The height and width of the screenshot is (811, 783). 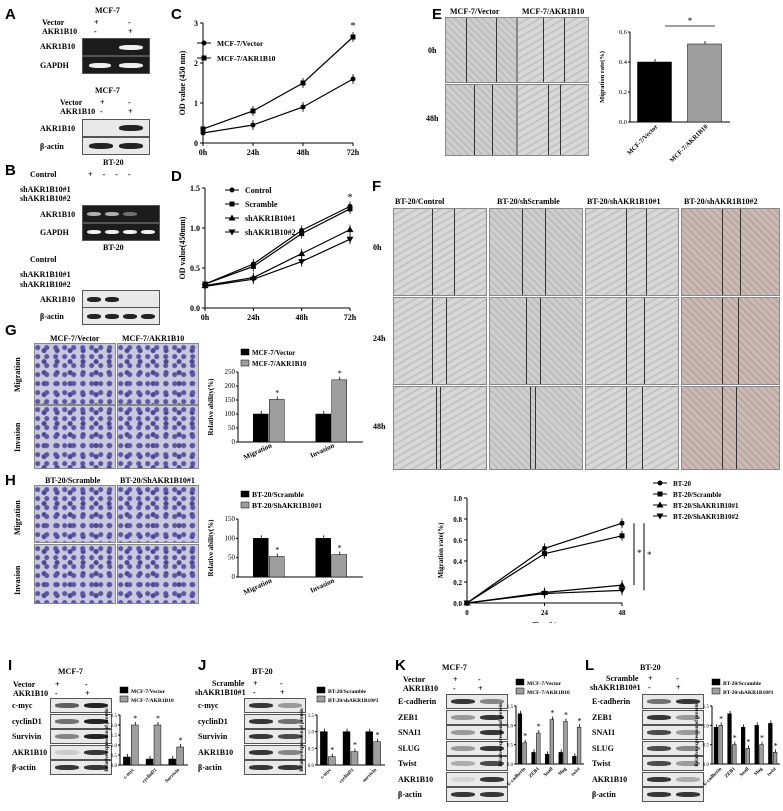 I want to click on y-tick-label: 0.5, so click(x=311, y=749).